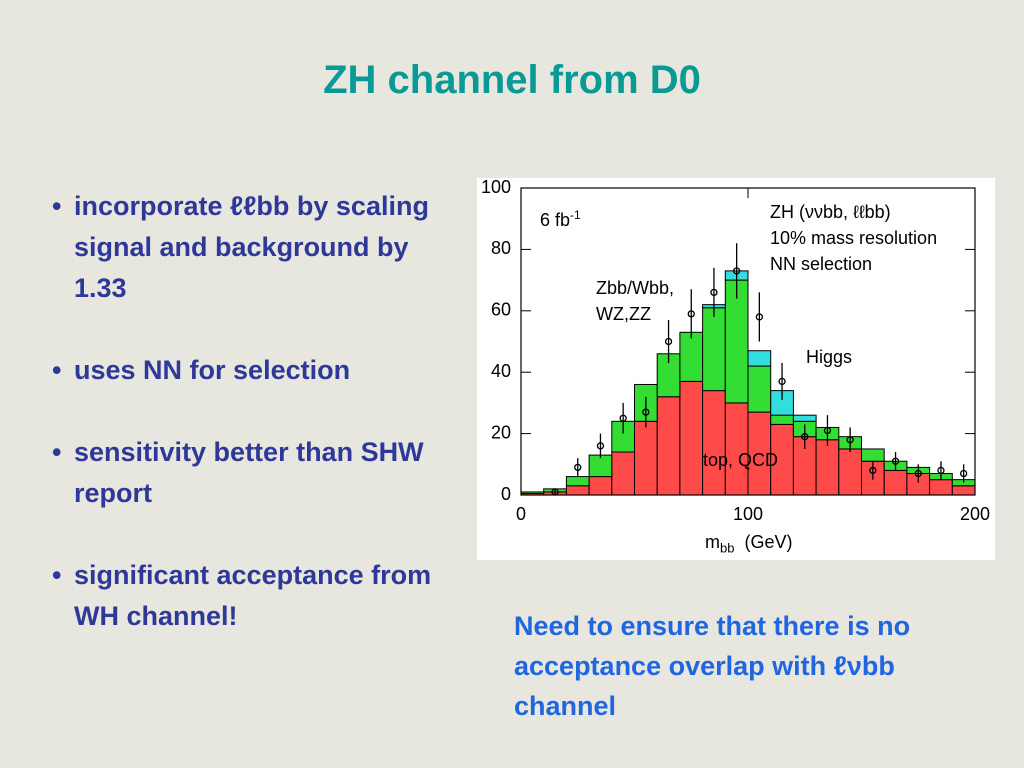  What do you see at coordinates (521, 514) in the screenshot?
I see `x-tick-label: 0` at bounding box center [521, 514].